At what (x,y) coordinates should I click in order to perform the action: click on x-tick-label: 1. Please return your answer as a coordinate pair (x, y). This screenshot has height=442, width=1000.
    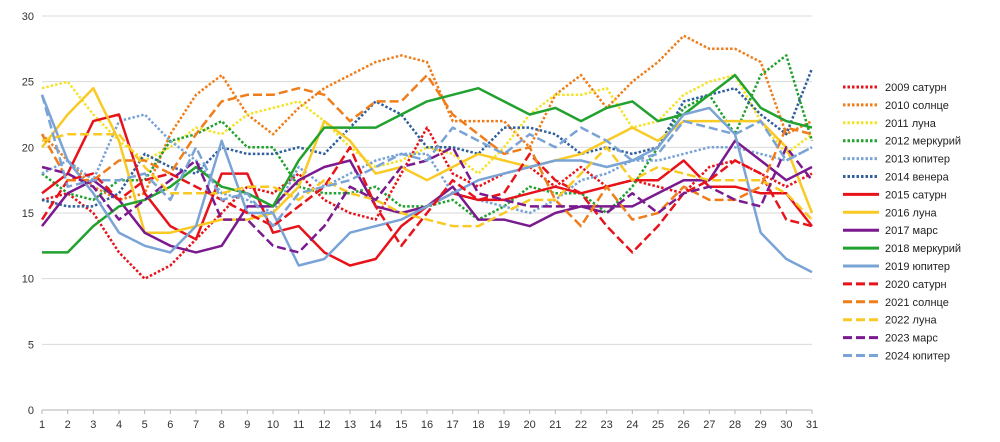
    Looking at the image, I should click on (42, 425).